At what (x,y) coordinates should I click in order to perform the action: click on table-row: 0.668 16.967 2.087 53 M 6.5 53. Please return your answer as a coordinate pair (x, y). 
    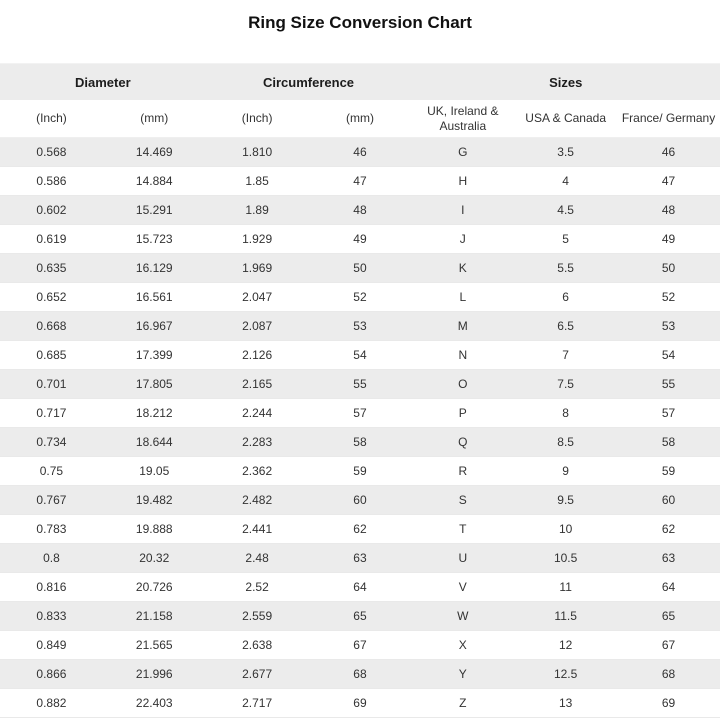
    Looking at the image, I should click on (360, 326).